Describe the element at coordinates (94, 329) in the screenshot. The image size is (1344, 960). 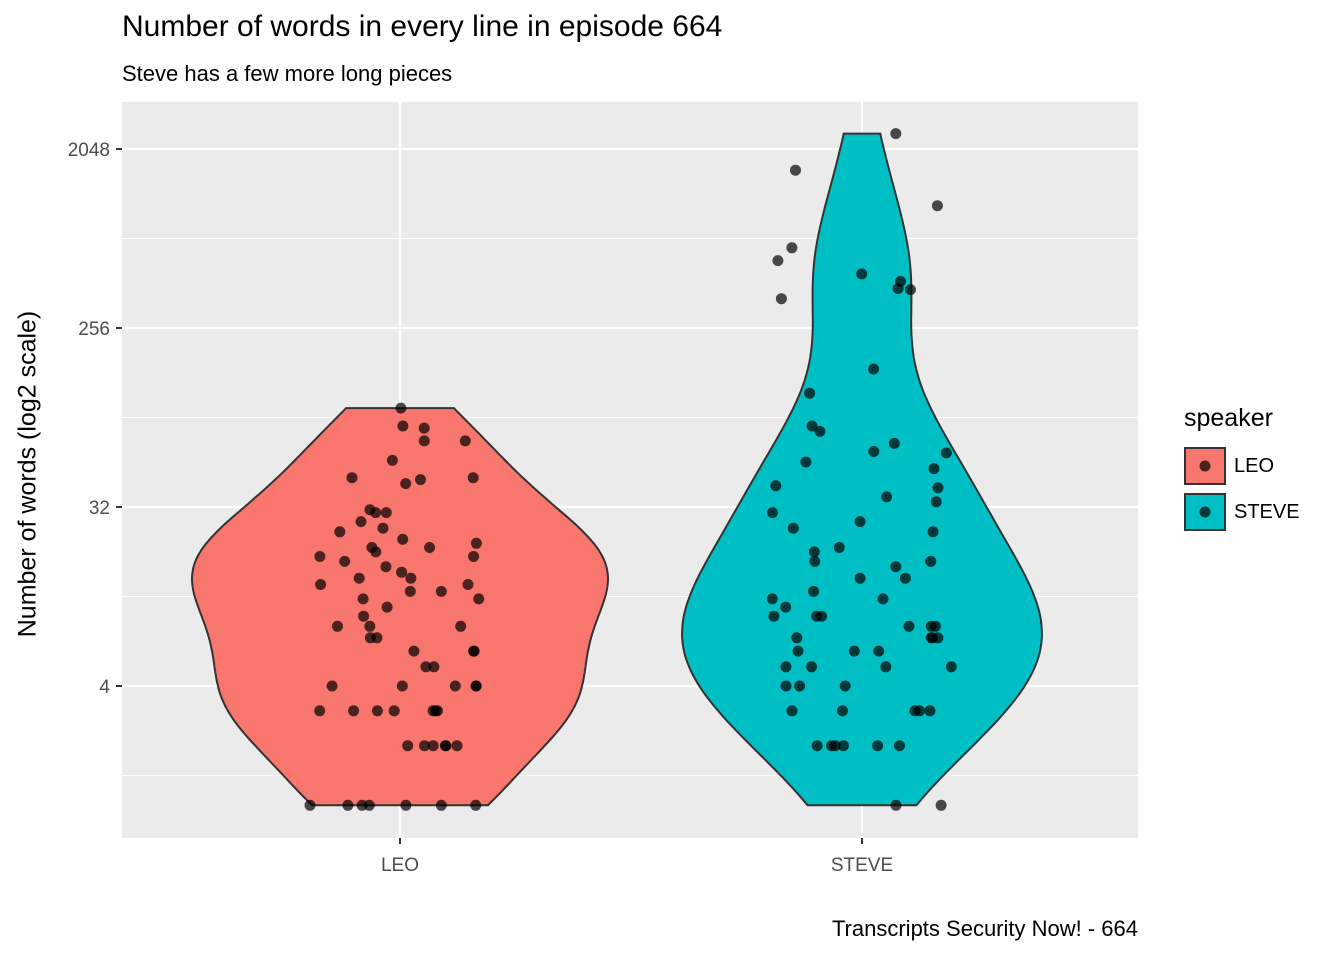
I see `y-tick-label: 256` at that location.